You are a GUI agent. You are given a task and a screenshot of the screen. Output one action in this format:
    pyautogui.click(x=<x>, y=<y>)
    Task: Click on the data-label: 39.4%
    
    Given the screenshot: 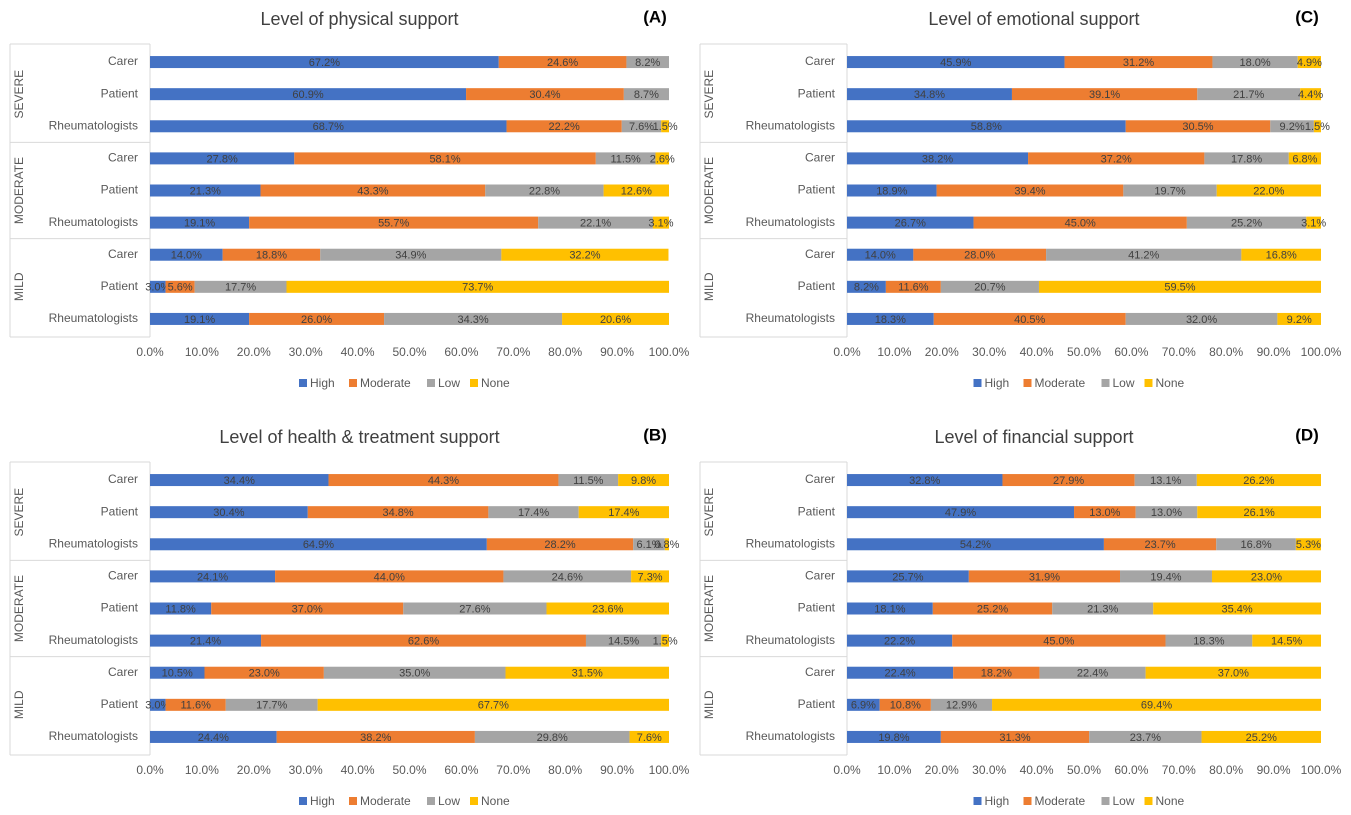 What is the action you would take?
    pyautogui.click(x=1029, y=191)
    